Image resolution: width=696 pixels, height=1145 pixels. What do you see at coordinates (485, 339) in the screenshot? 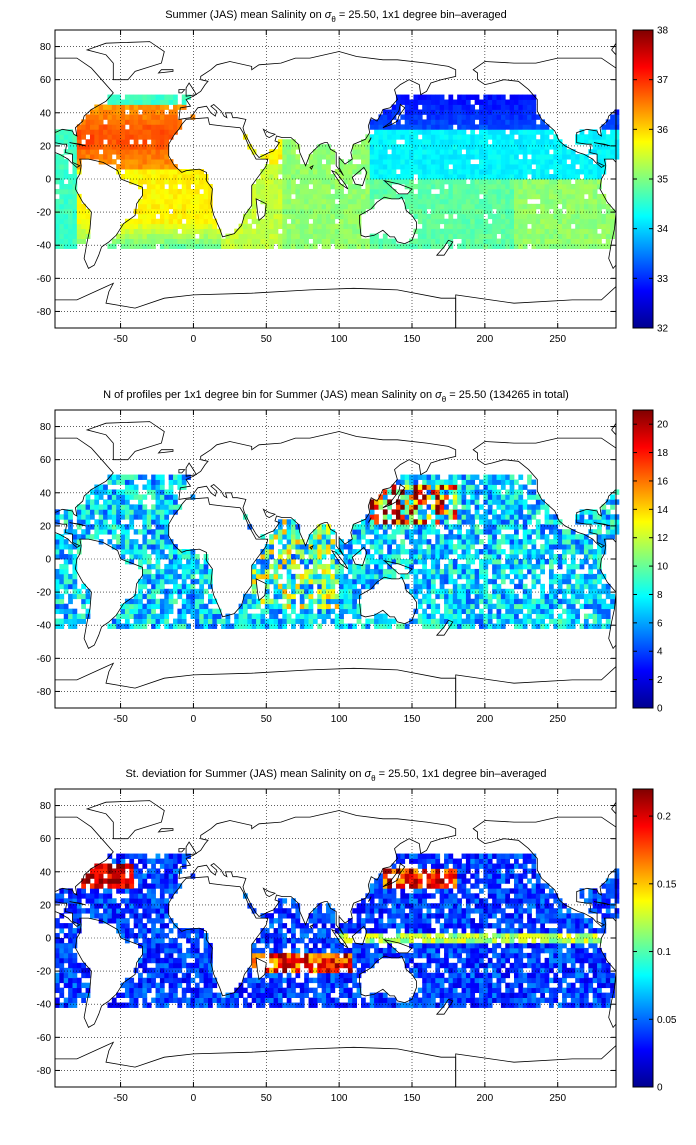
I see `x-tick-label: 200` at bounding box center [485, 339].